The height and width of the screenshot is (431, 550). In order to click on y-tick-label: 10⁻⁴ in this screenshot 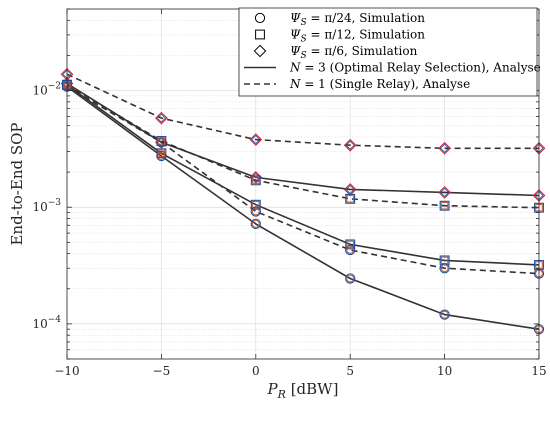, I will do `click(46, 323)`.